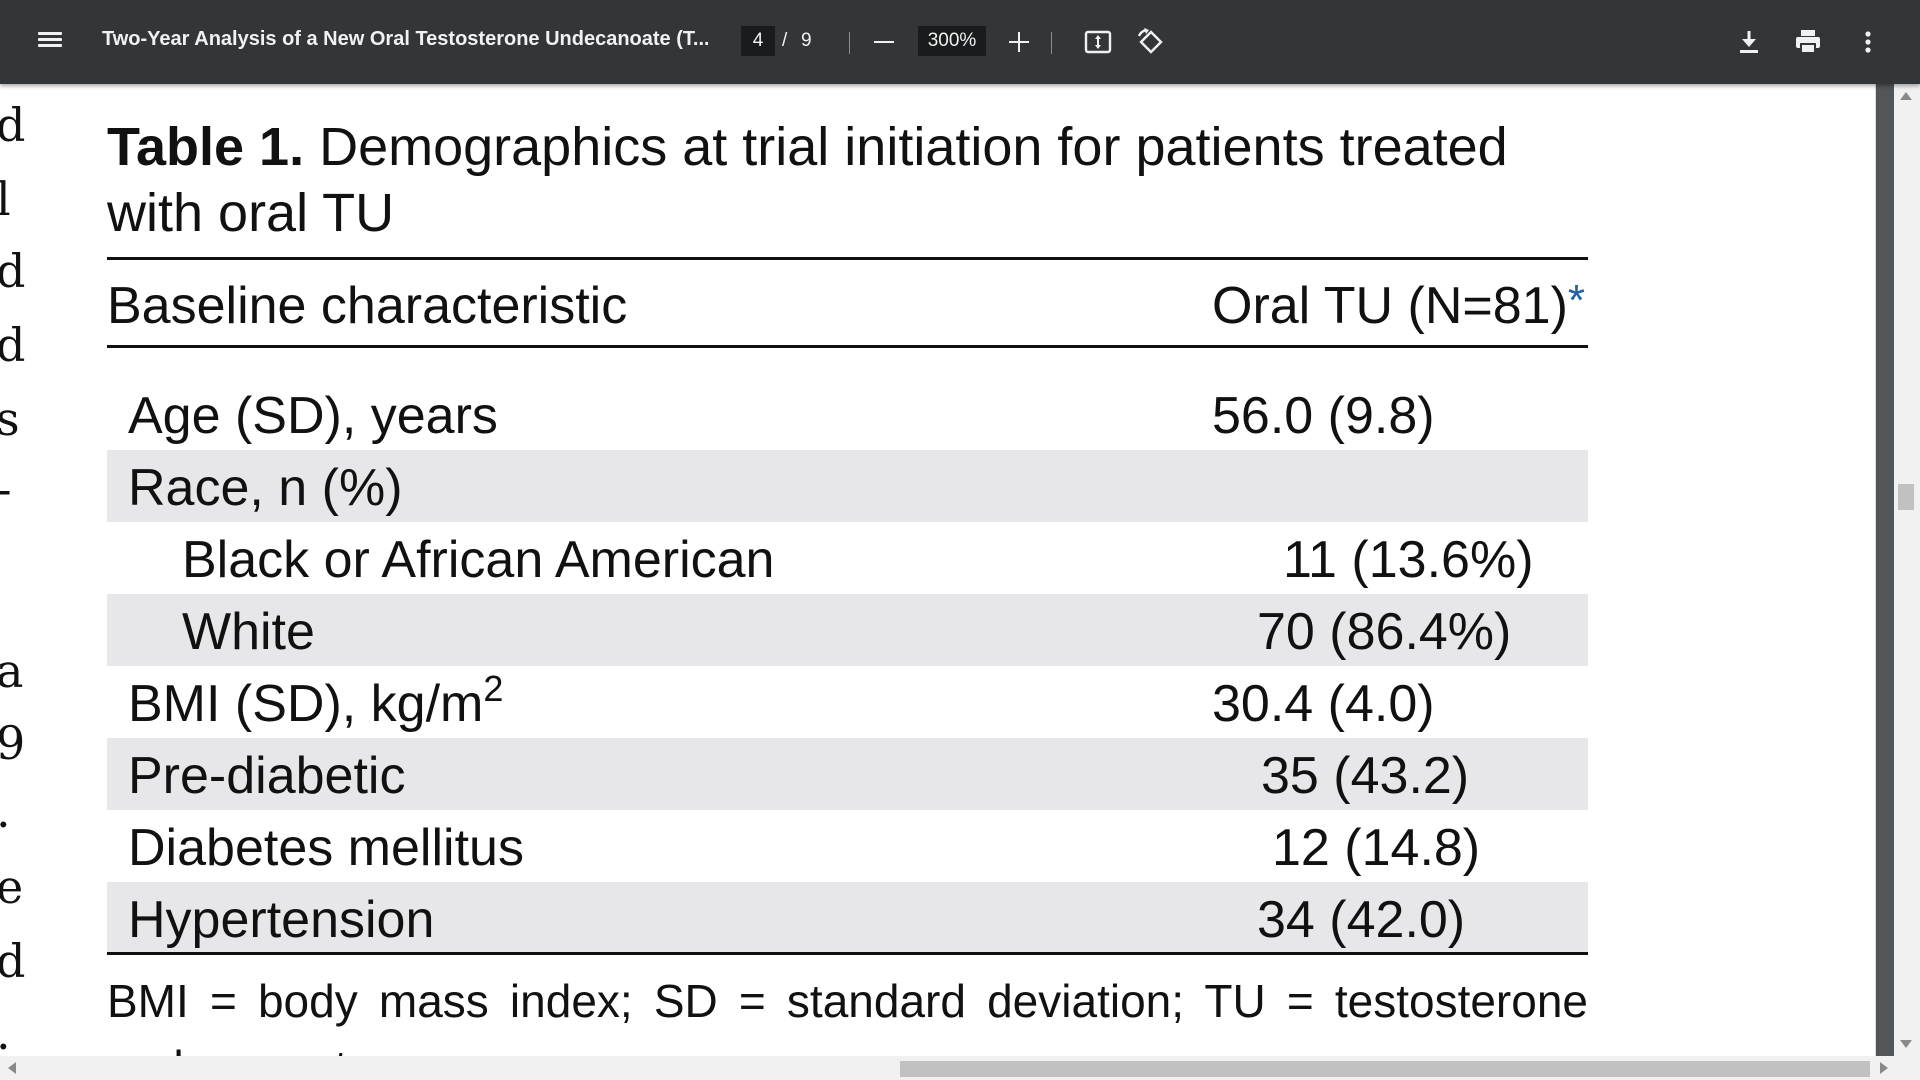  Describe the element at coordinates (1885, 570) in the screenshot. I see `scrollbar-gutter` at that location.